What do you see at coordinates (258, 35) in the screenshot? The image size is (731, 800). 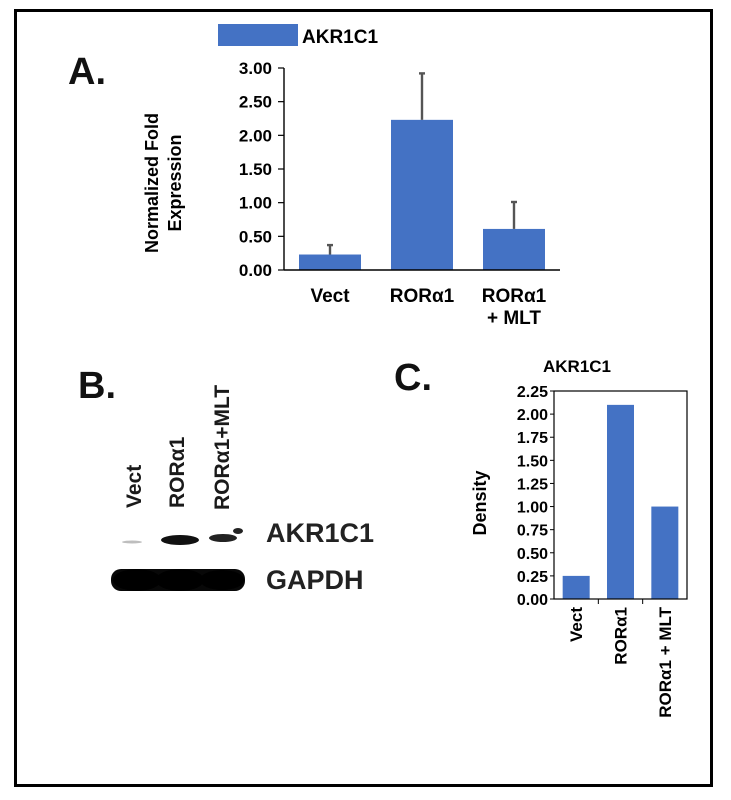 I see `chart-a-legend-swatch` at bounding box center [258, 35].